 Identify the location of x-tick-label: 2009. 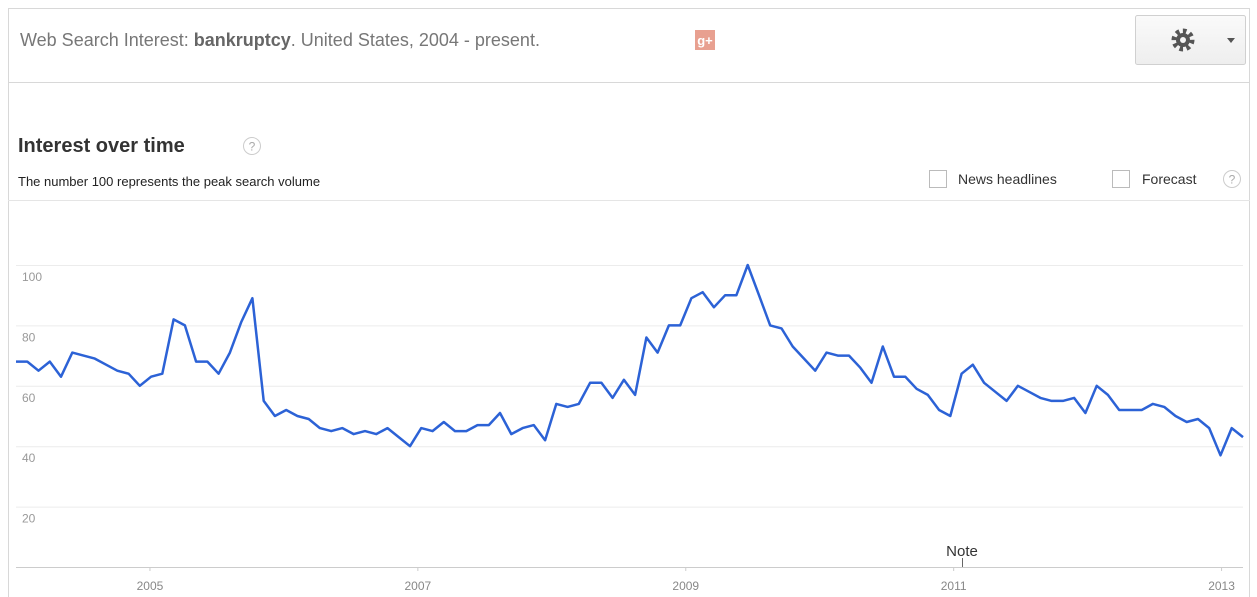
(685, 586).